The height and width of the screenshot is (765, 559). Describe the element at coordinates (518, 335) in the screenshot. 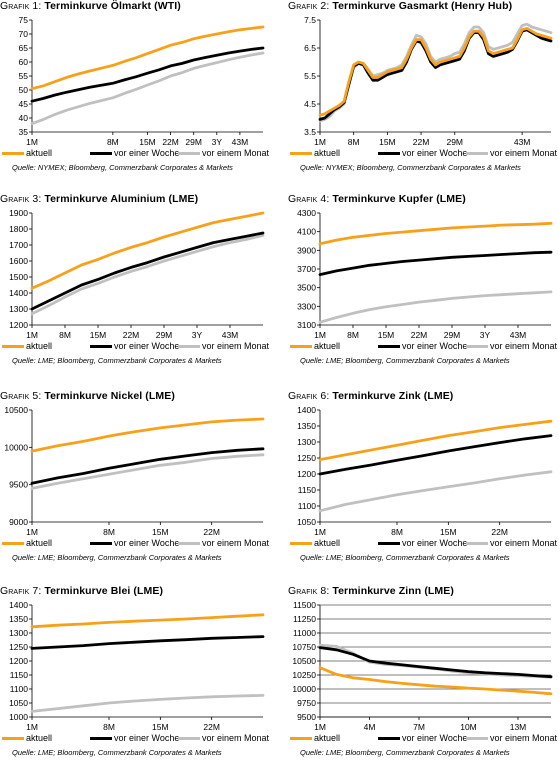

I see `x-tick-label: 43M` at that location.